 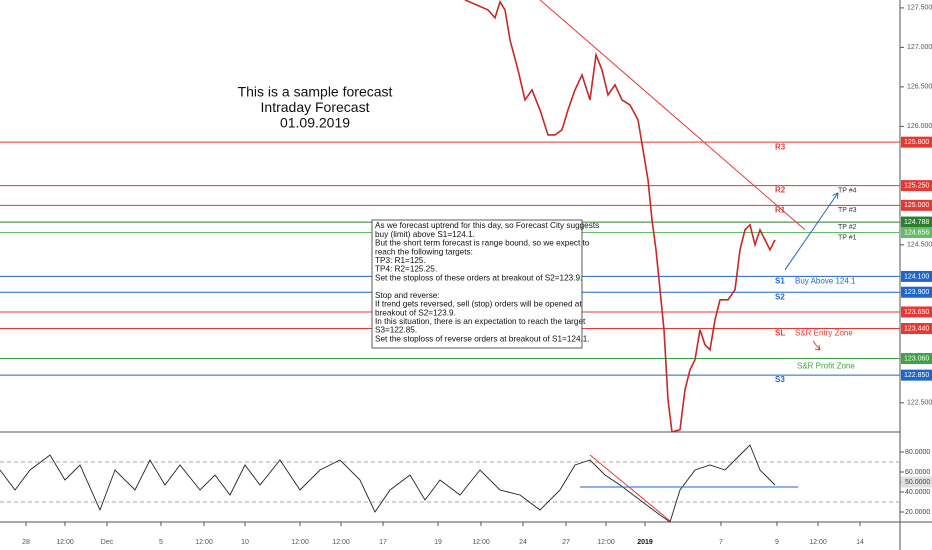 What do you see at coordinates (919, 126) in the screenshot?
I see `y-tick-label: 126.000` at bounding box center [919, 126].